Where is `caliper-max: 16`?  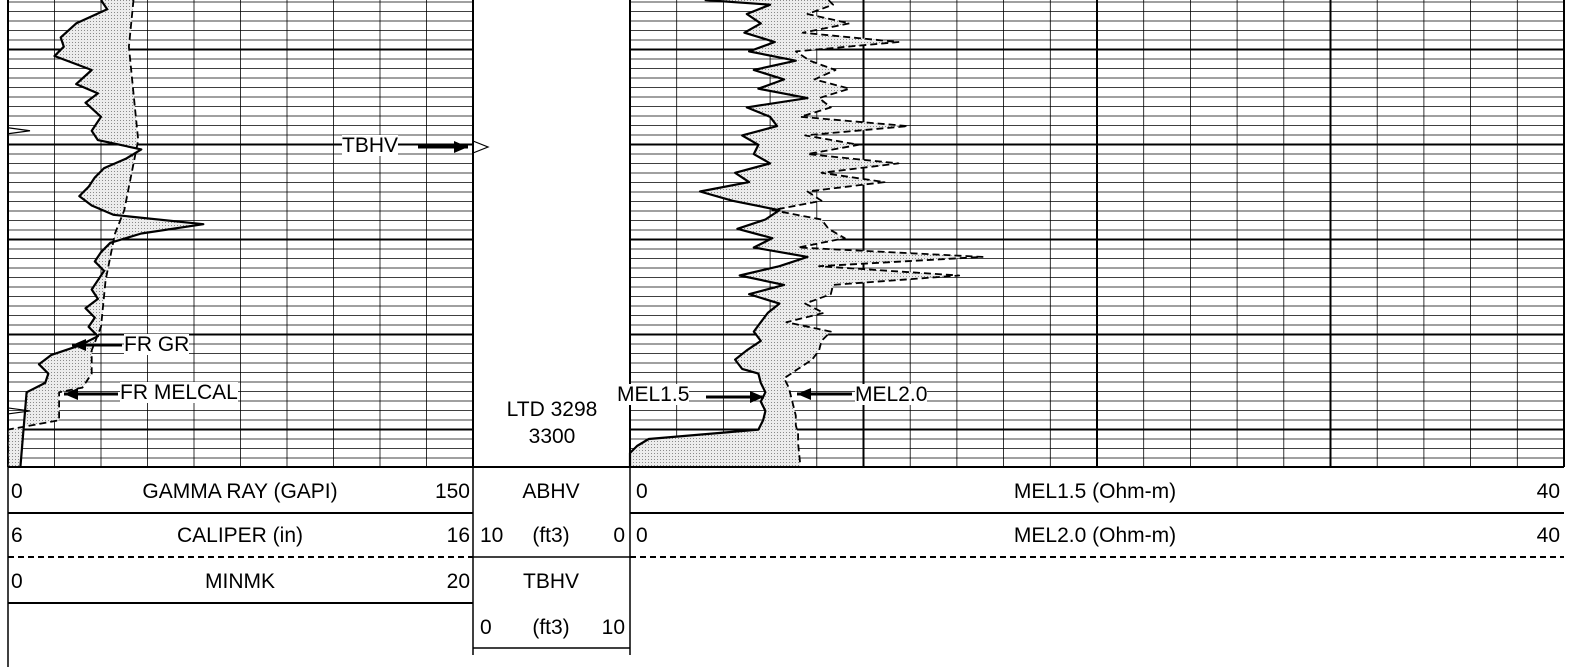
caliper-max: 16 is located at coordinates (458, 535).